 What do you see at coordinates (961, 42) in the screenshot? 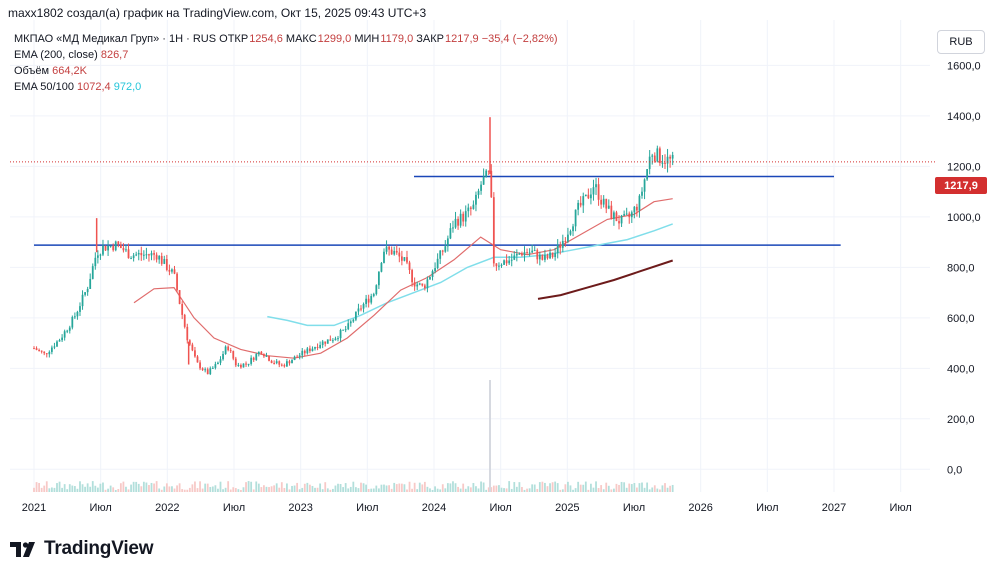
I see `currency-button: RUB` at bounding box center [961, 42].